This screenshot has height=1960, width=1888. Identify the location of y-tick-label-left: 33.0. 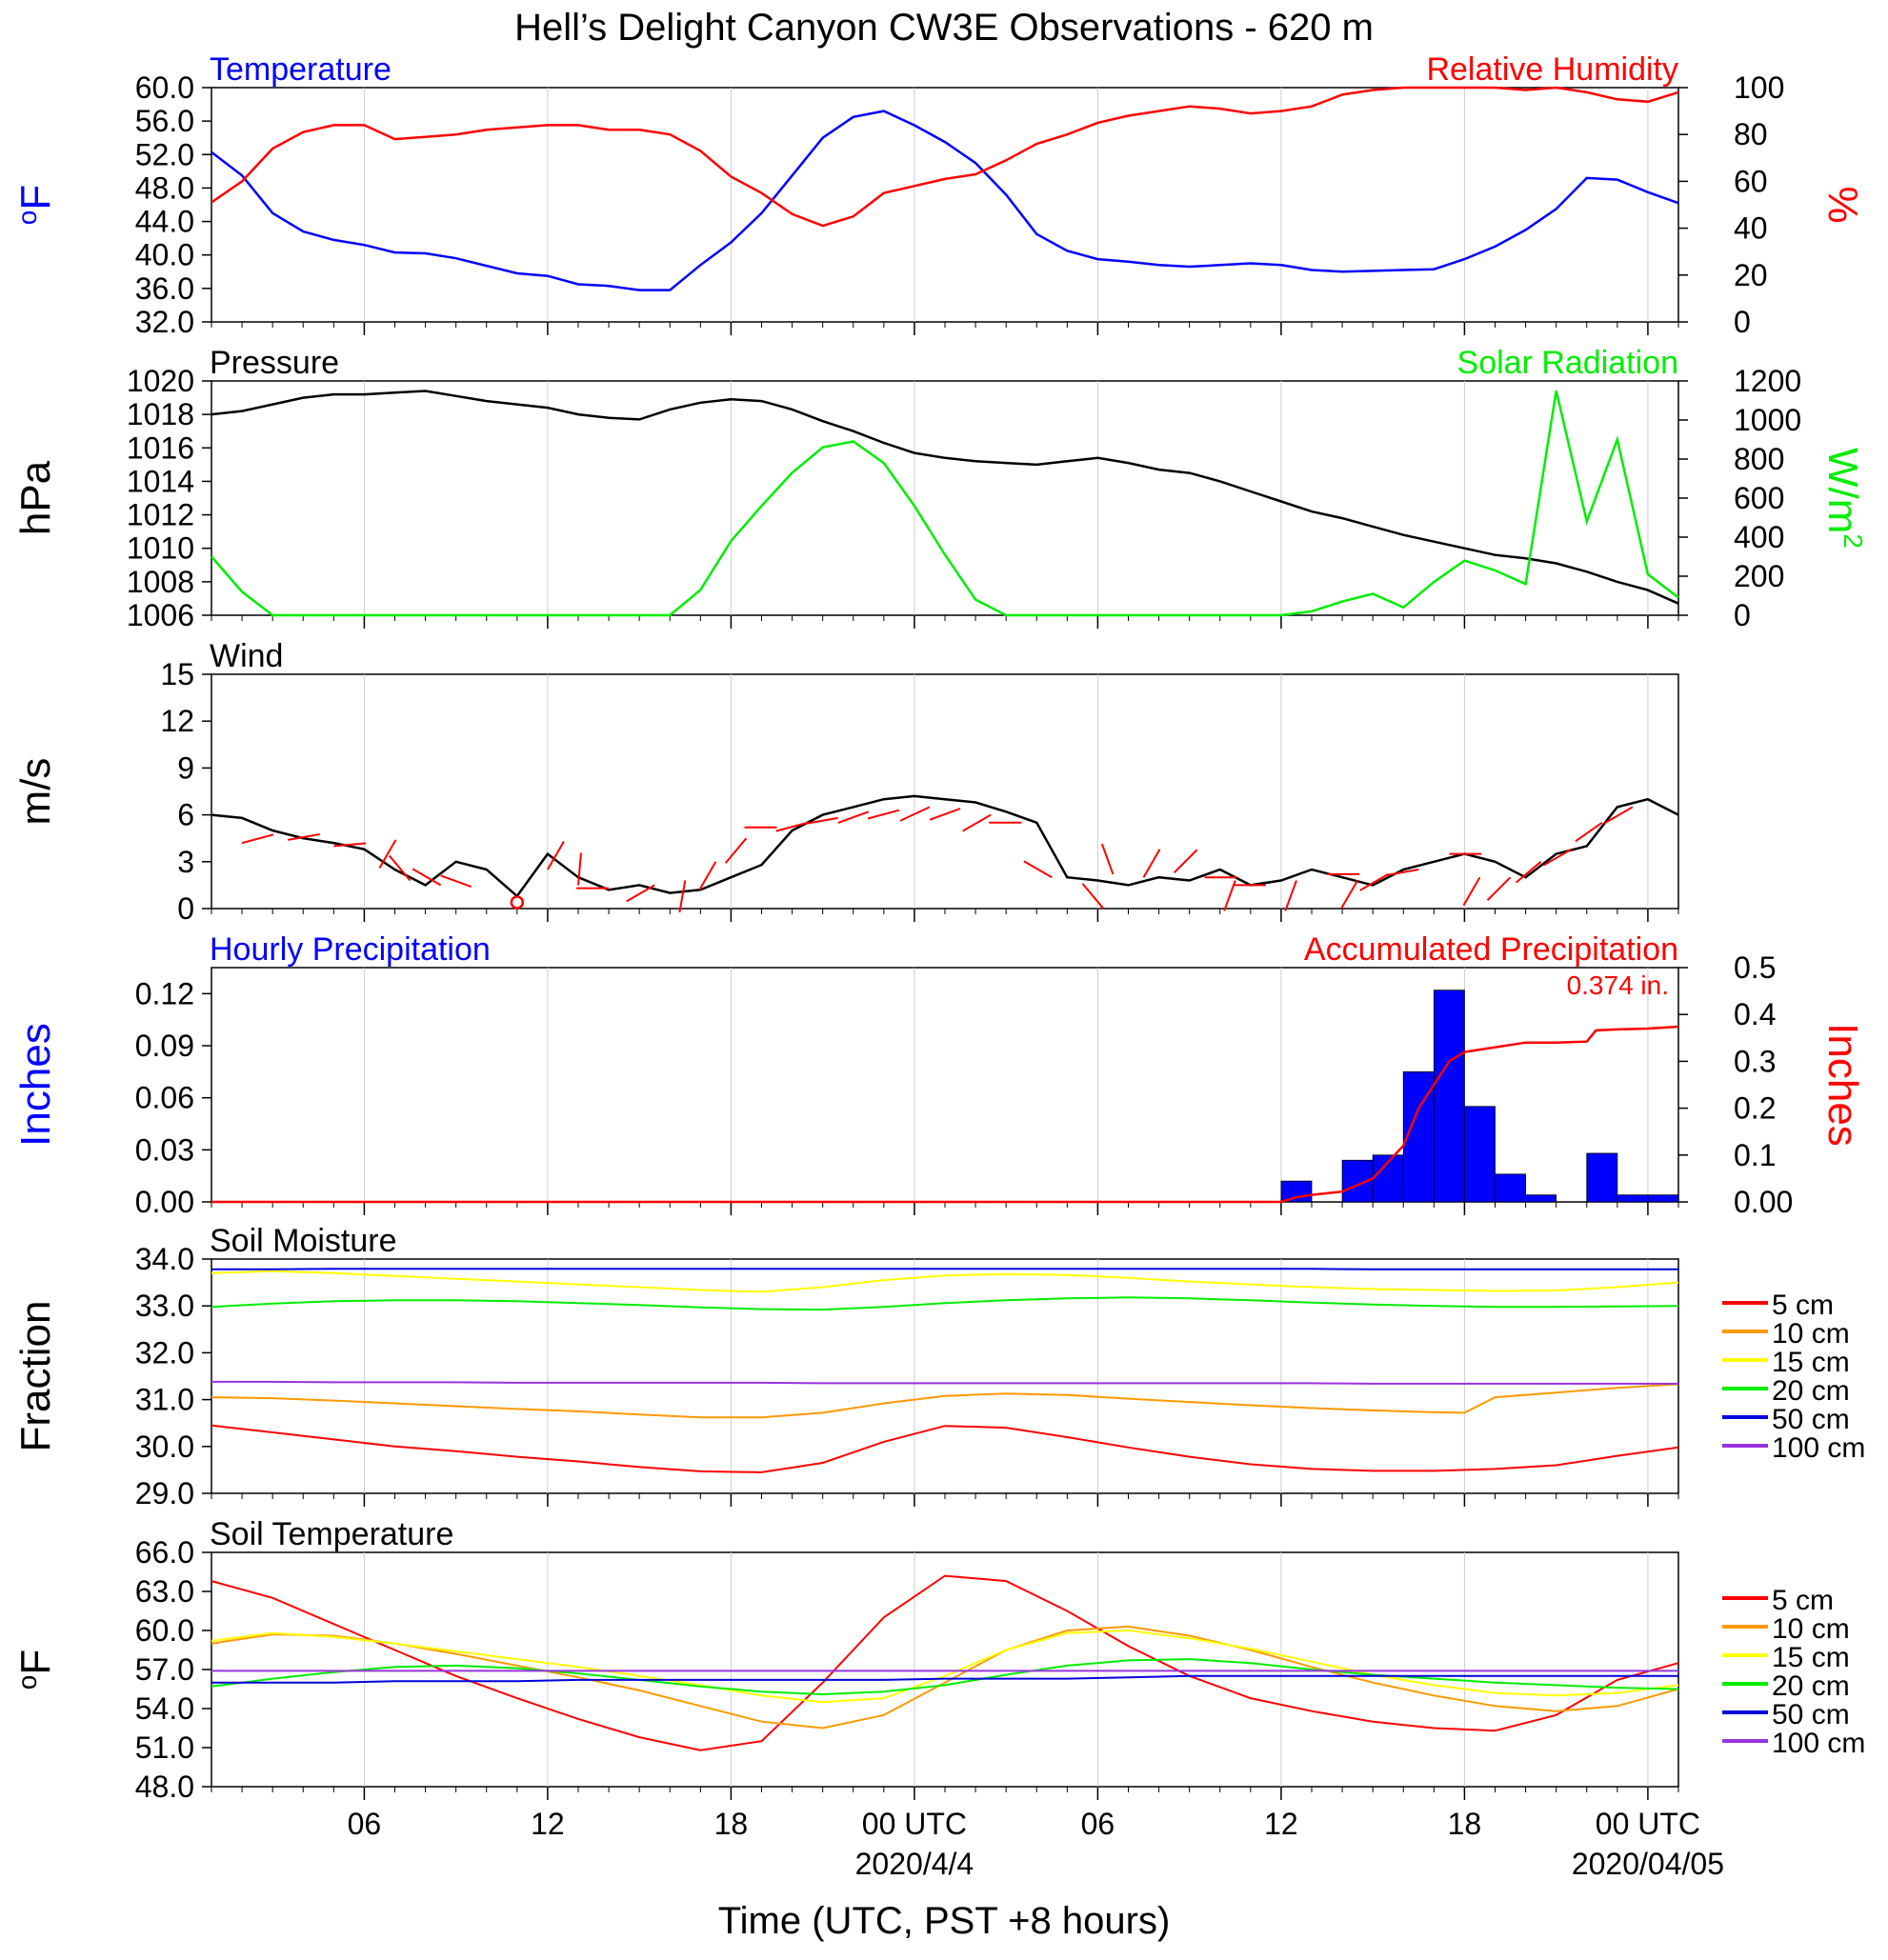
(164, 1306).